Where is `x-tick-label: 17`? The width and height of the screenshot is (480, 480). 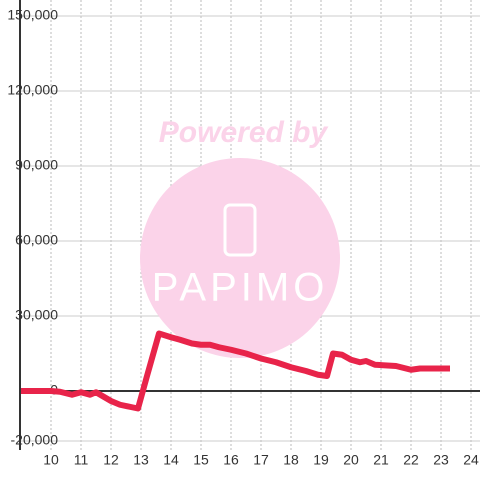 x-tick-label: 17 is located at coordinates (261, 460).